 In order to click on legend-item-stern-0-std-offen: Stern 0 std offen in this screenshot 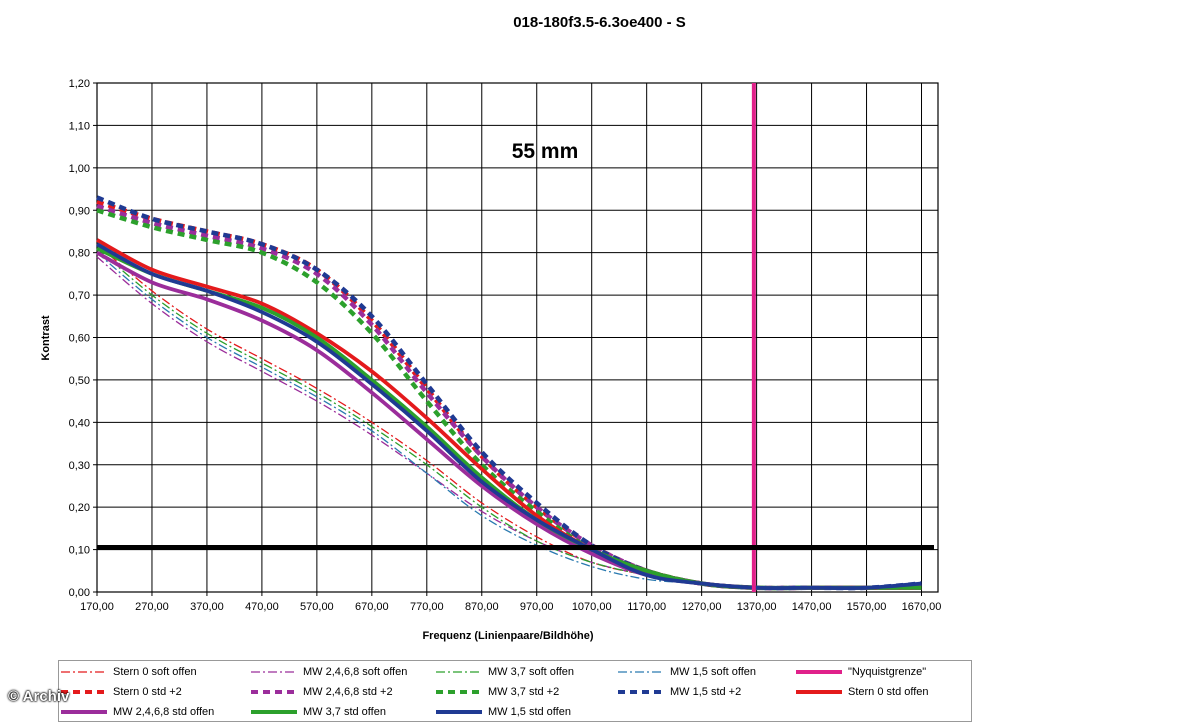, I will do `click(861, 692)`.